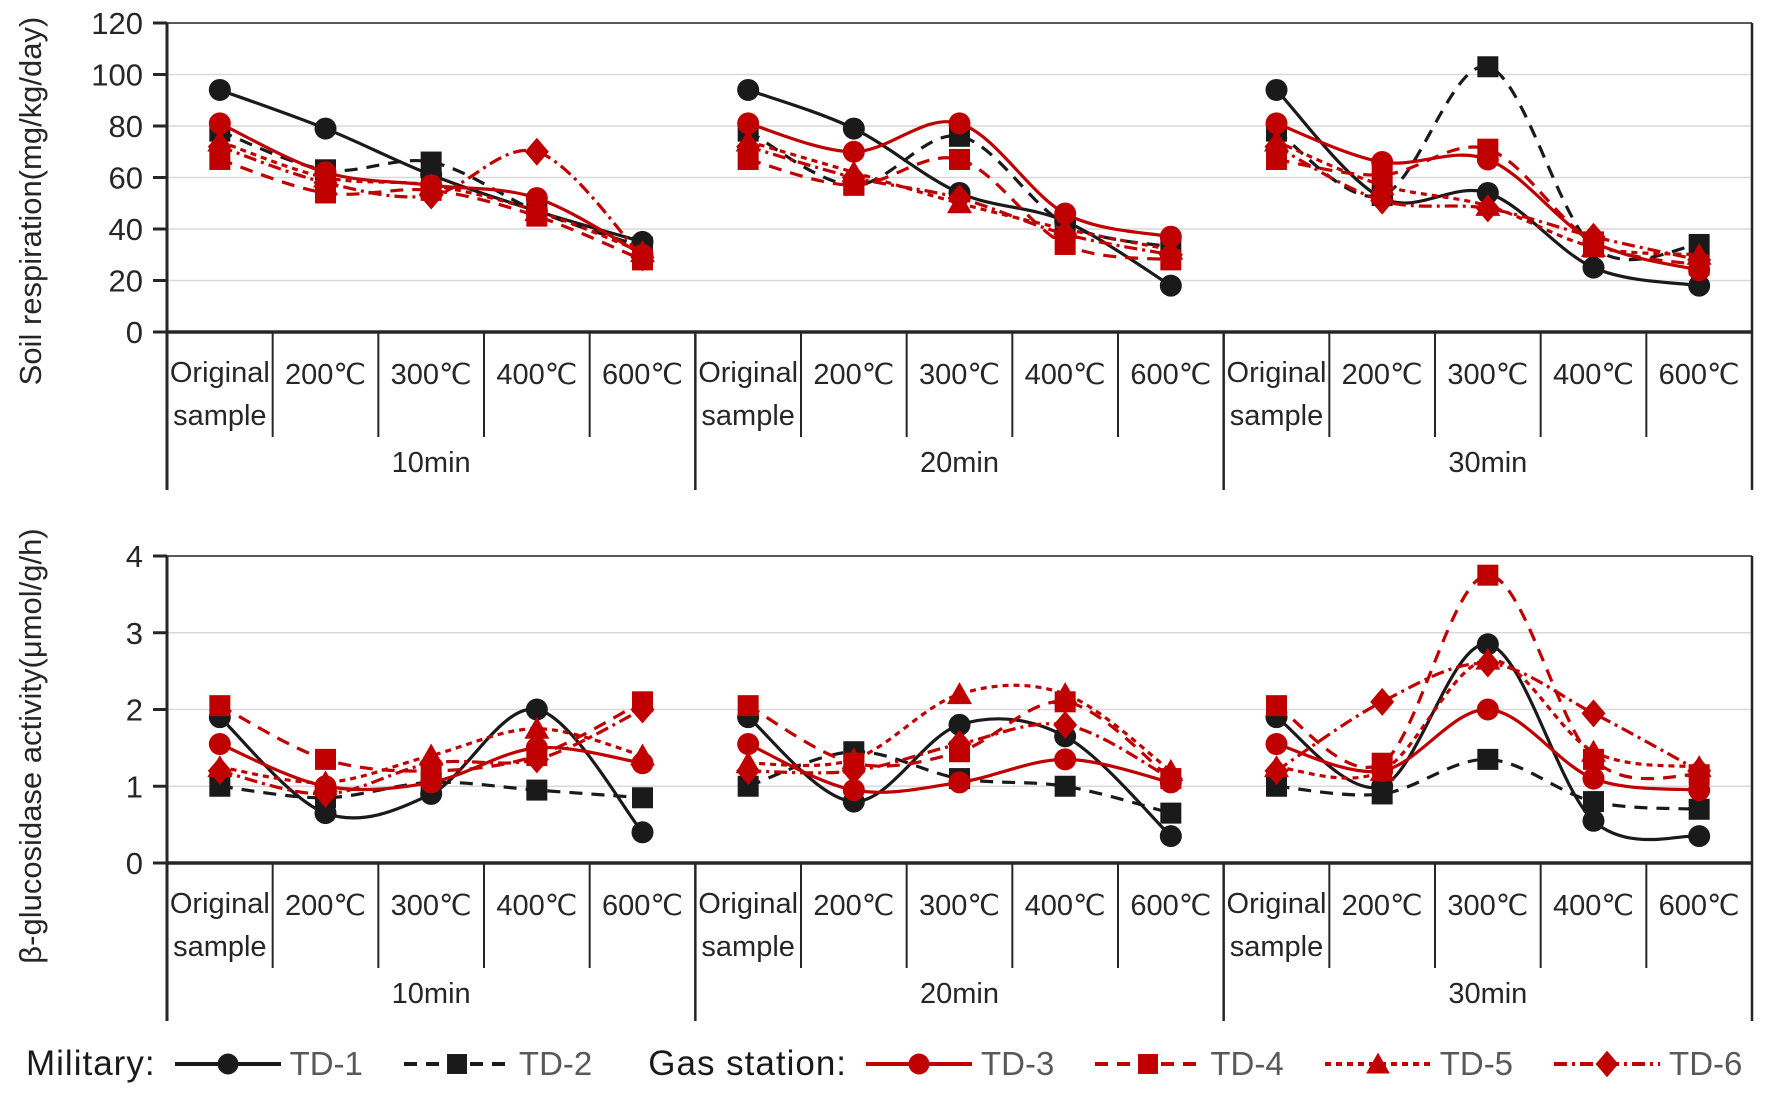 This screenshot has height=1107, width=1782. I want to click on legend-item-td-4: TD-4, so click(1188, 1064).